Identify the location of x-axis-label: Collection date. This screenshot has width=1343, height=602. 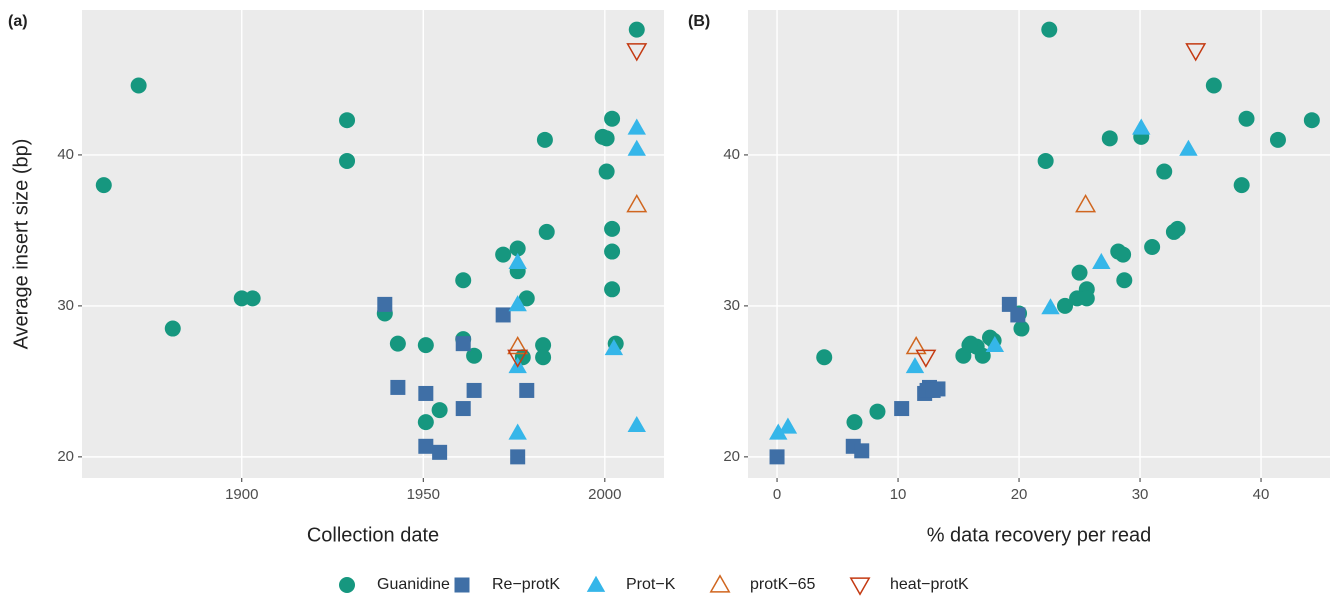
(373, 535).